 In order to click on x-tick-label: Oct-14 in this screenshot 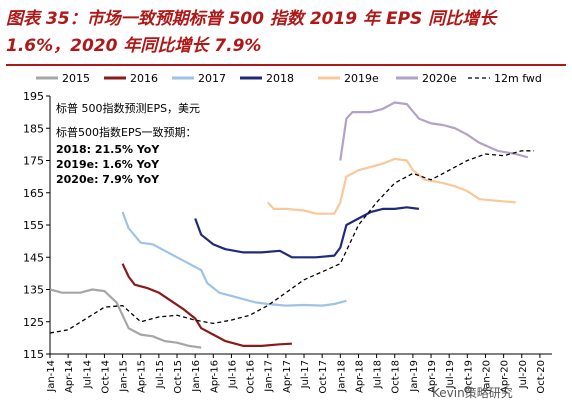, I will do `click(105, 377)`.